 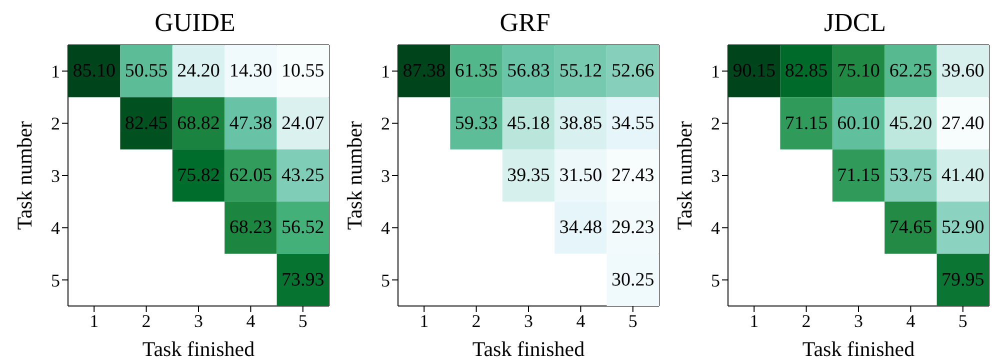 What do you see at coordinates (580, 175) in the screenshot?
I see `data-label: 31.50` at bounding box center [580, 175].